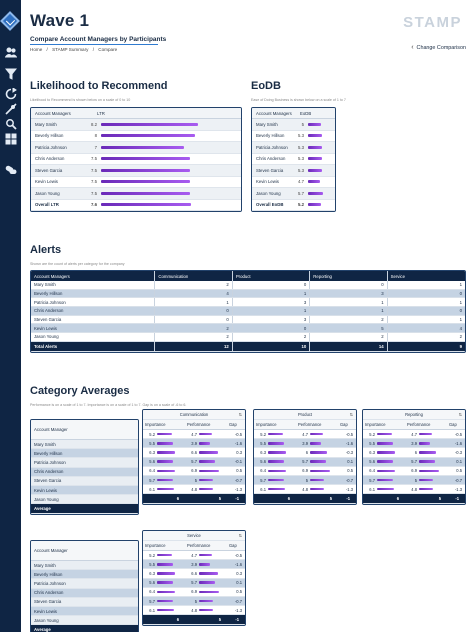  Describe the element at coordinates (10, 109) in the screenshot. I see `tools-icon` at that location.